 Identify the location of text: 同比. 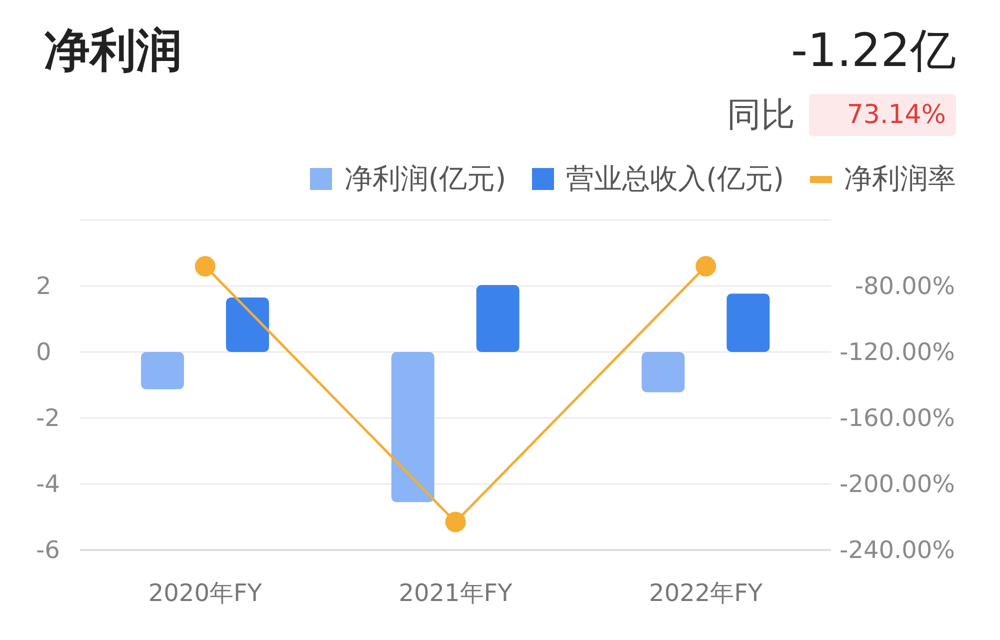
(760, 115).